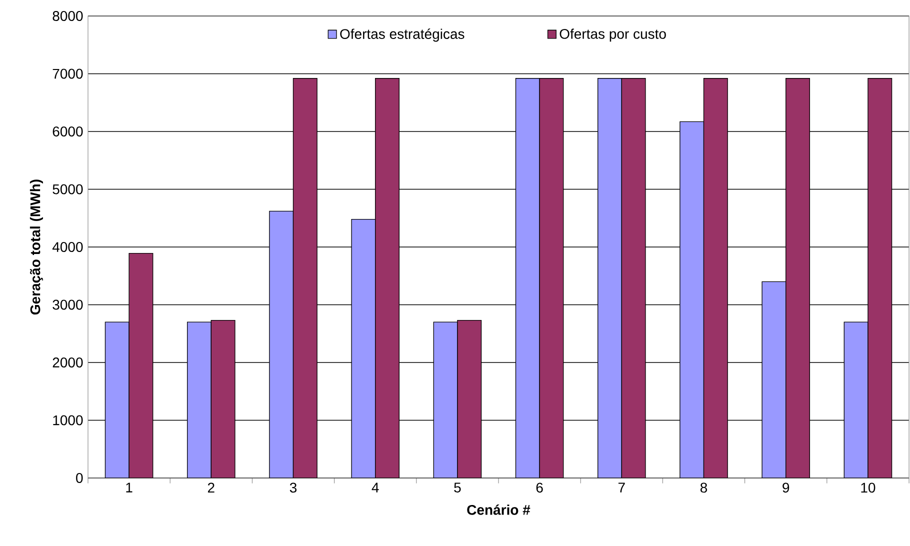 The image size is (910, 546). Describe the element at coordinates (375, 487) in the screenshot. I see `x-tick-label: 4` at that location.